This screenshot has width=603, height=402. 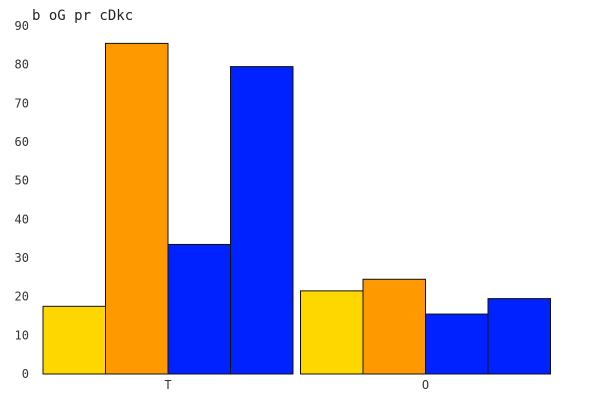 I want to click on y-axis-ticks: 0 10 20 30 40 50 60 70 80 90, so click(x=22, y=200).